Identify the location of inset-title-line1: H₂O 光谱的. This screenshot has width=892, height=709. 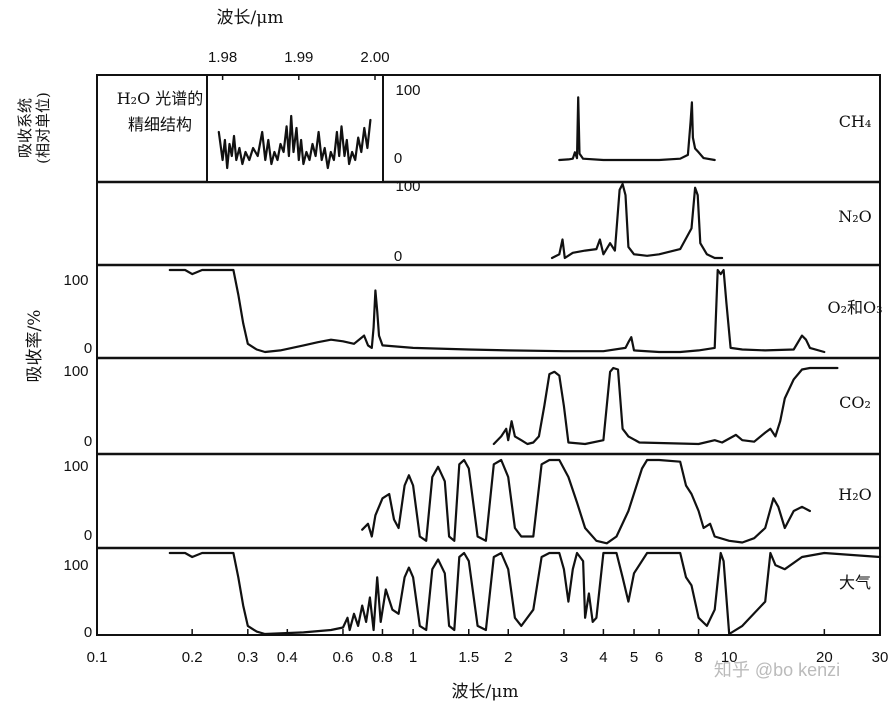
(160, 98).